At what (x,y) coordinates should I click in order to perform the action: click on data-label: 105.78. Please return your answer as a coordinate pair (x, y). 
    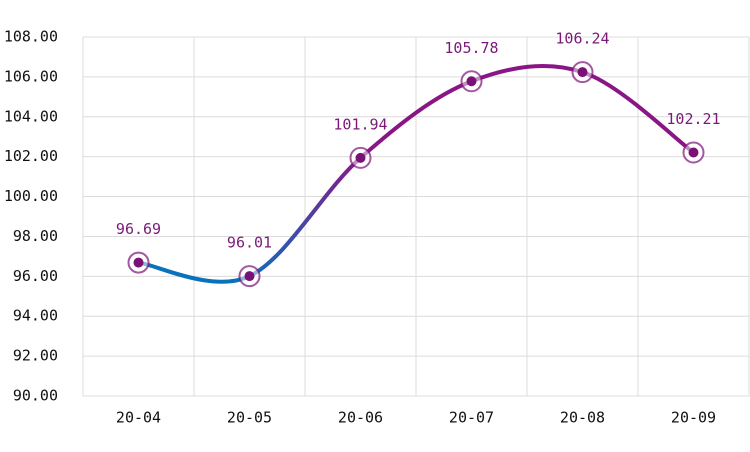
    Looking at the image, I should click on (471, 48).